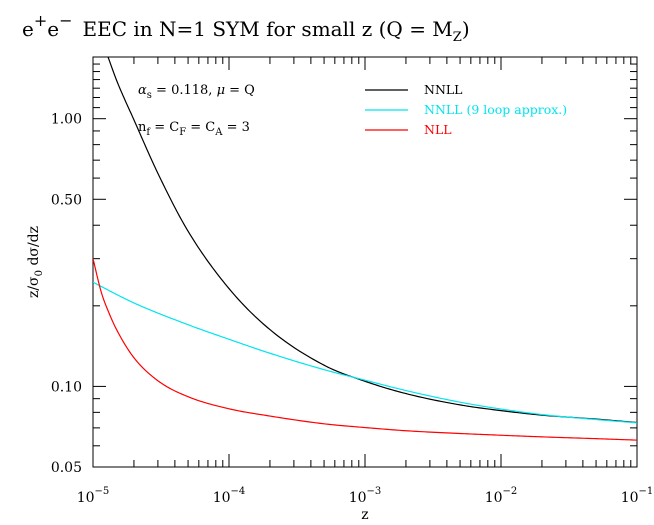 This screenshot has width=654, height=525. What do you see at coordinates (235, 127) in the screenshot?
I see `annot-eq3: = 3` at bounding box center [235, 127].